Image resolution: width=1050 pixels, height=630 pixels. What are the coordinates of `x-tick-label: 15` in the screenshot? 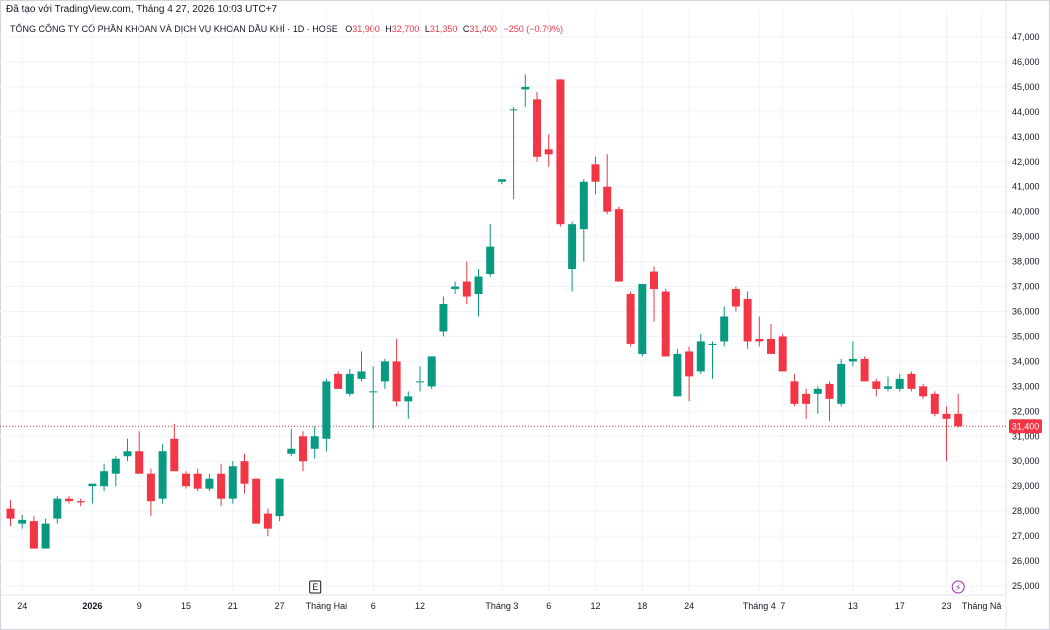 It's located at (186, 606).